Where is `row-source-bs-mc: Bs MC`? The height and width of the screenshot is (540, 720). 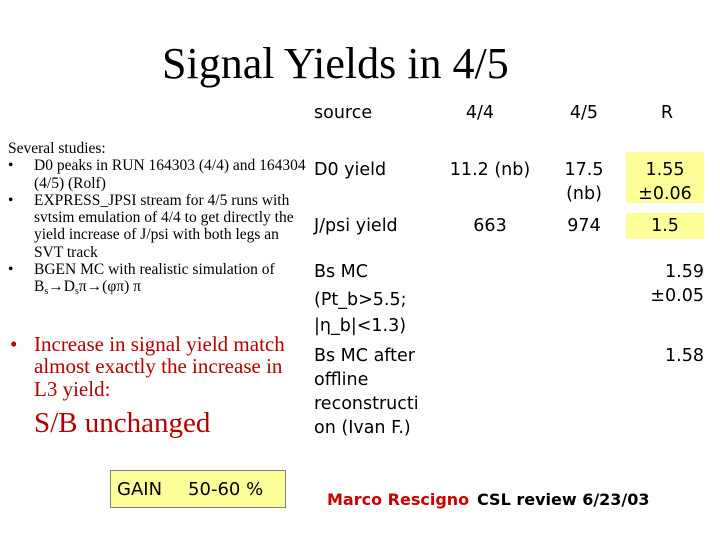
row-source-bs-mc: Bs MC is located at coordinates (341, 272).